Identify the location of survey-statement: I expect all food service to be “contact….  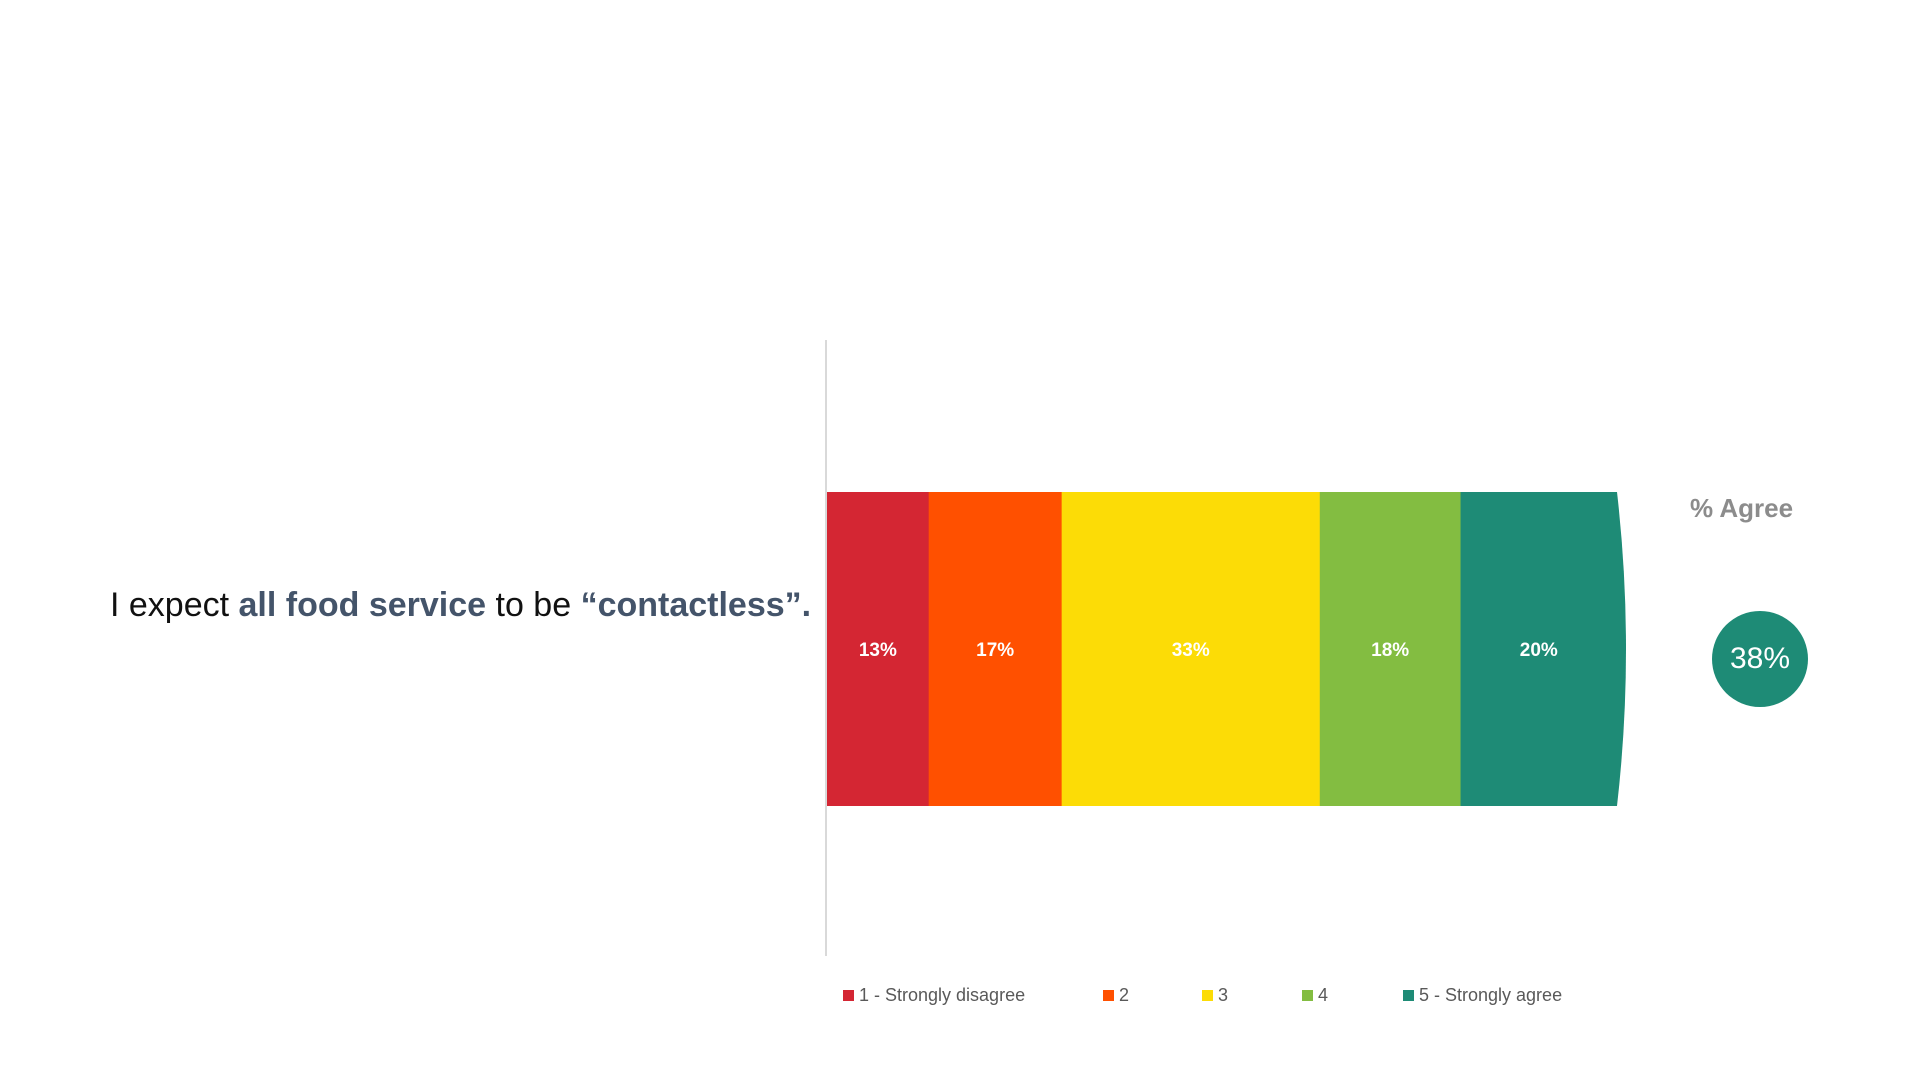
(460, 605).